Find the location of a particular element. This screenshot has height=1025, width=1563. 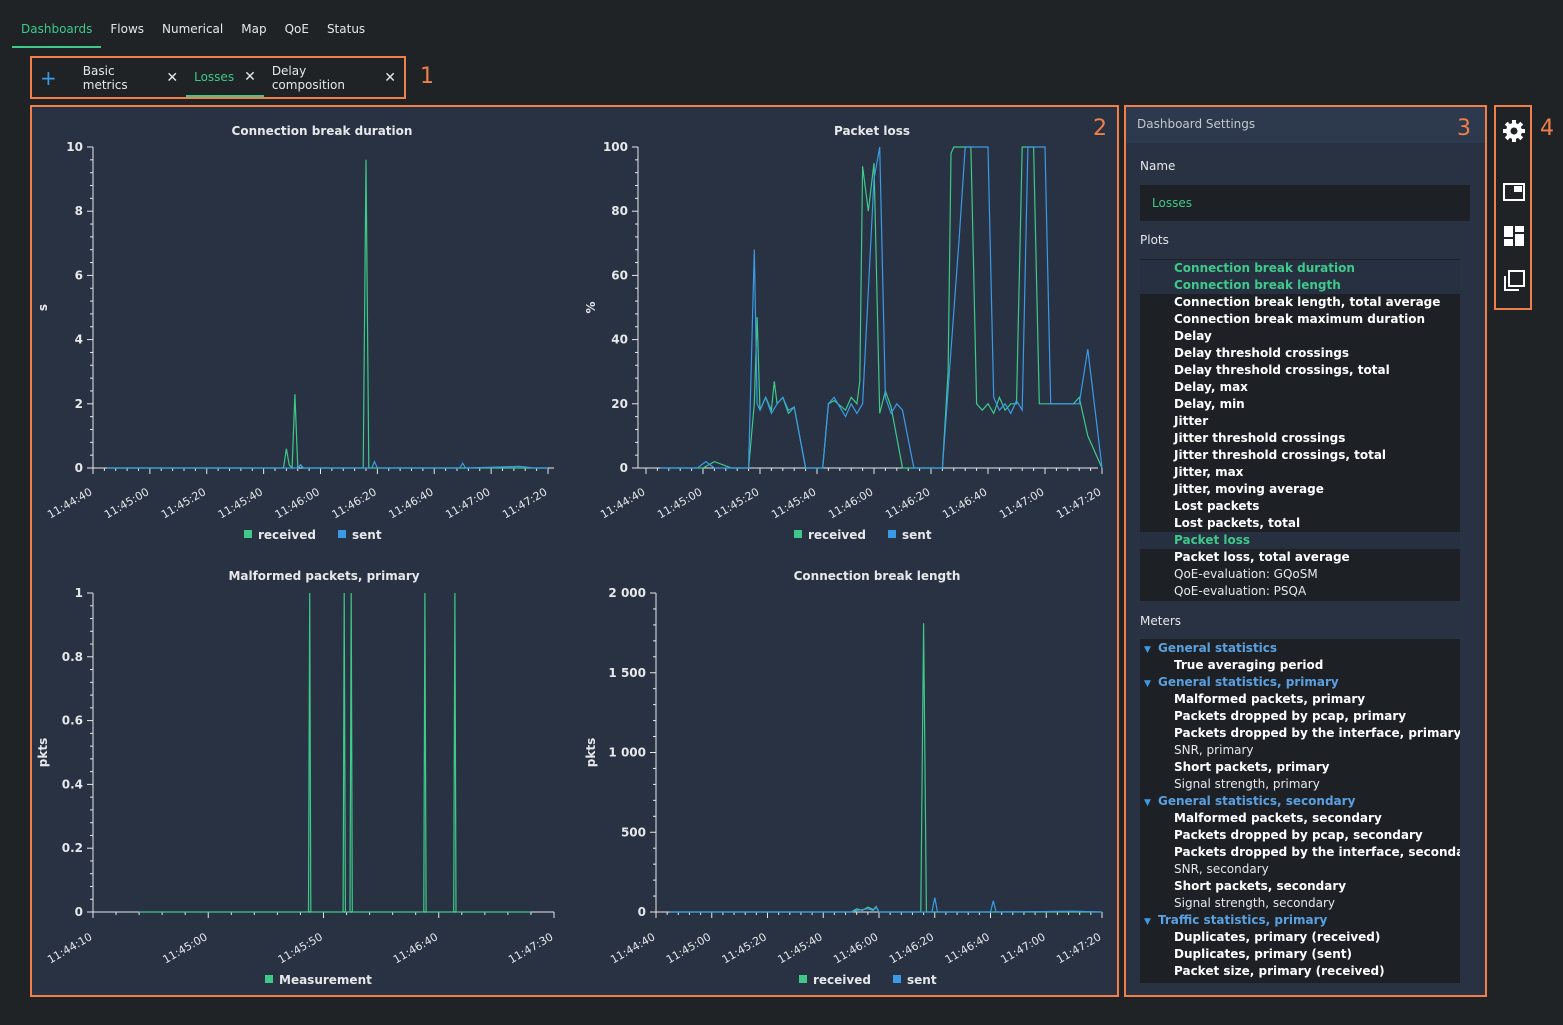

x-tick-label: 11:44:40 is located at coordinates (69, 503).